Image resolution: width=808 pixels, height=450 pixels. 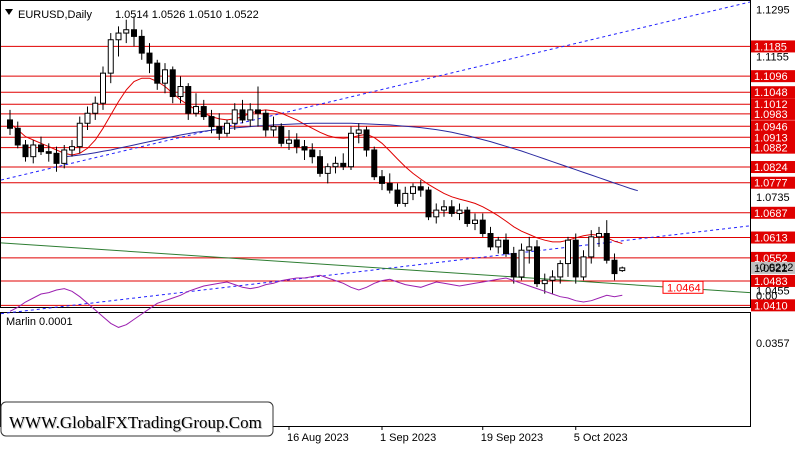 I want to click on marlin-tick-label: 0.0357, so click(x=773, y=344).